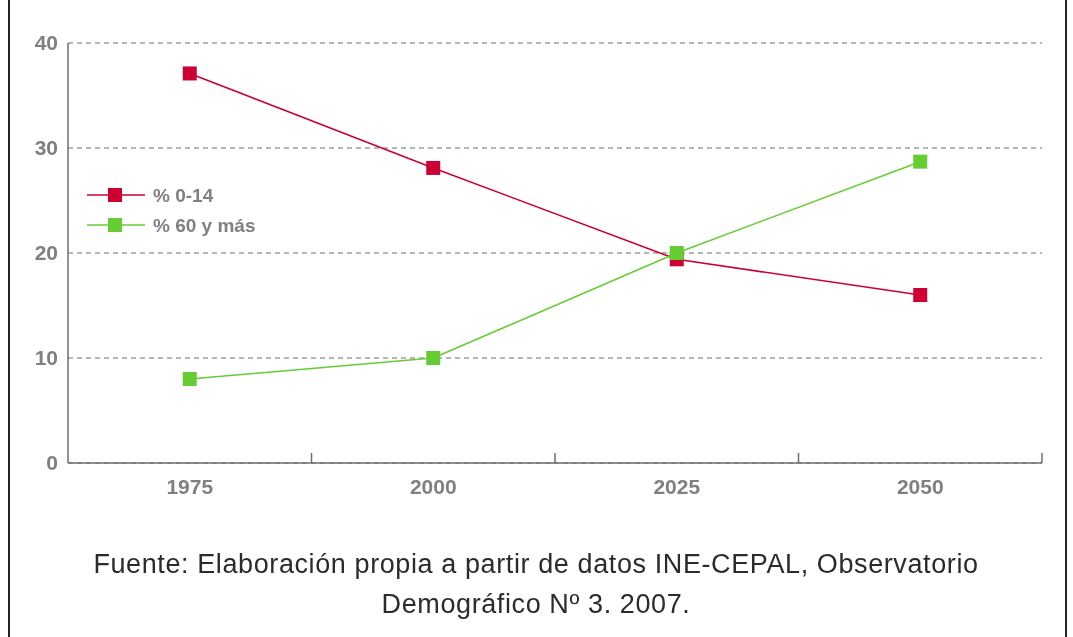 This screenshot has height=637, width=1073. Describe the element at coordinates (677, 486) in the screenshot. I see `x-tick-label: 2025` at that location.